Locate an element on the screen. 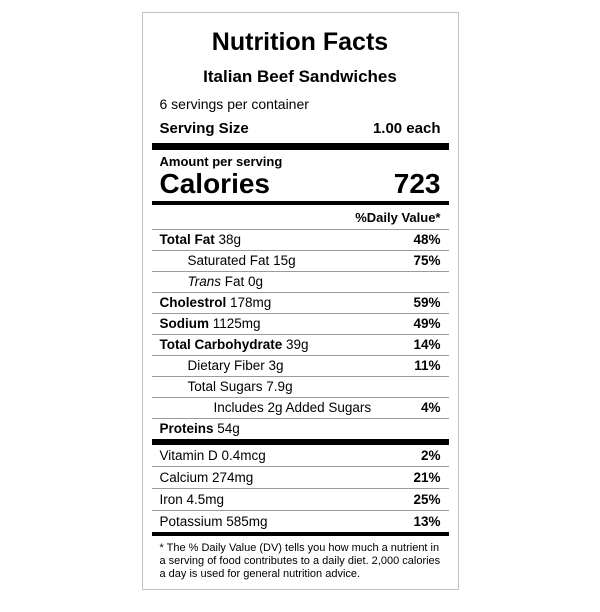 The width and height of the screenshot is (600, 612). nutrient-row: Includes 2g Added Sugars 4% is located at coordinates (300, 407).